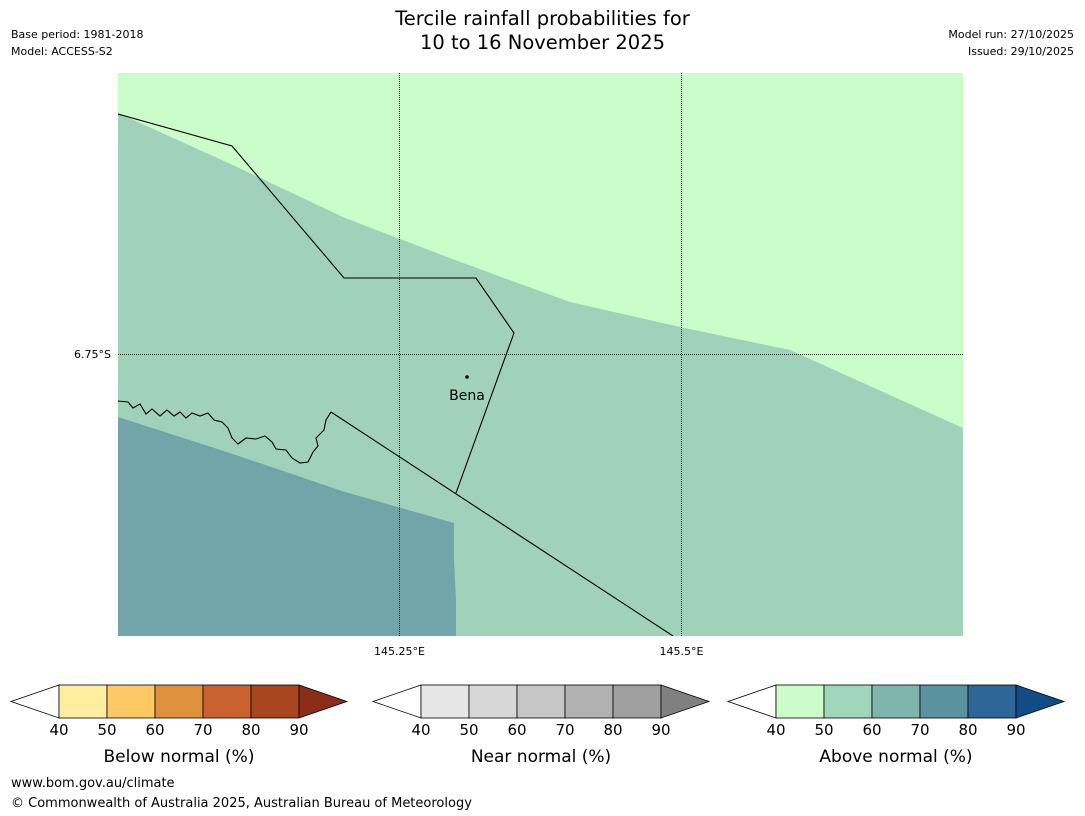 This screenshot has width=1085, height=816. Describe the element at coordinates (468, 730) in the screenshot. I see `colorbar-near-tick: 50` at that location.